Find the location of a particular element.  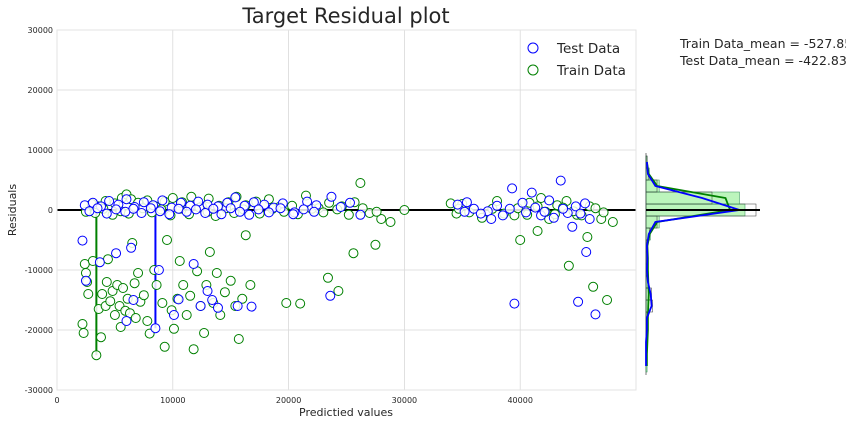

y-tick-label: -30000 is located at coordinates (39, 390).